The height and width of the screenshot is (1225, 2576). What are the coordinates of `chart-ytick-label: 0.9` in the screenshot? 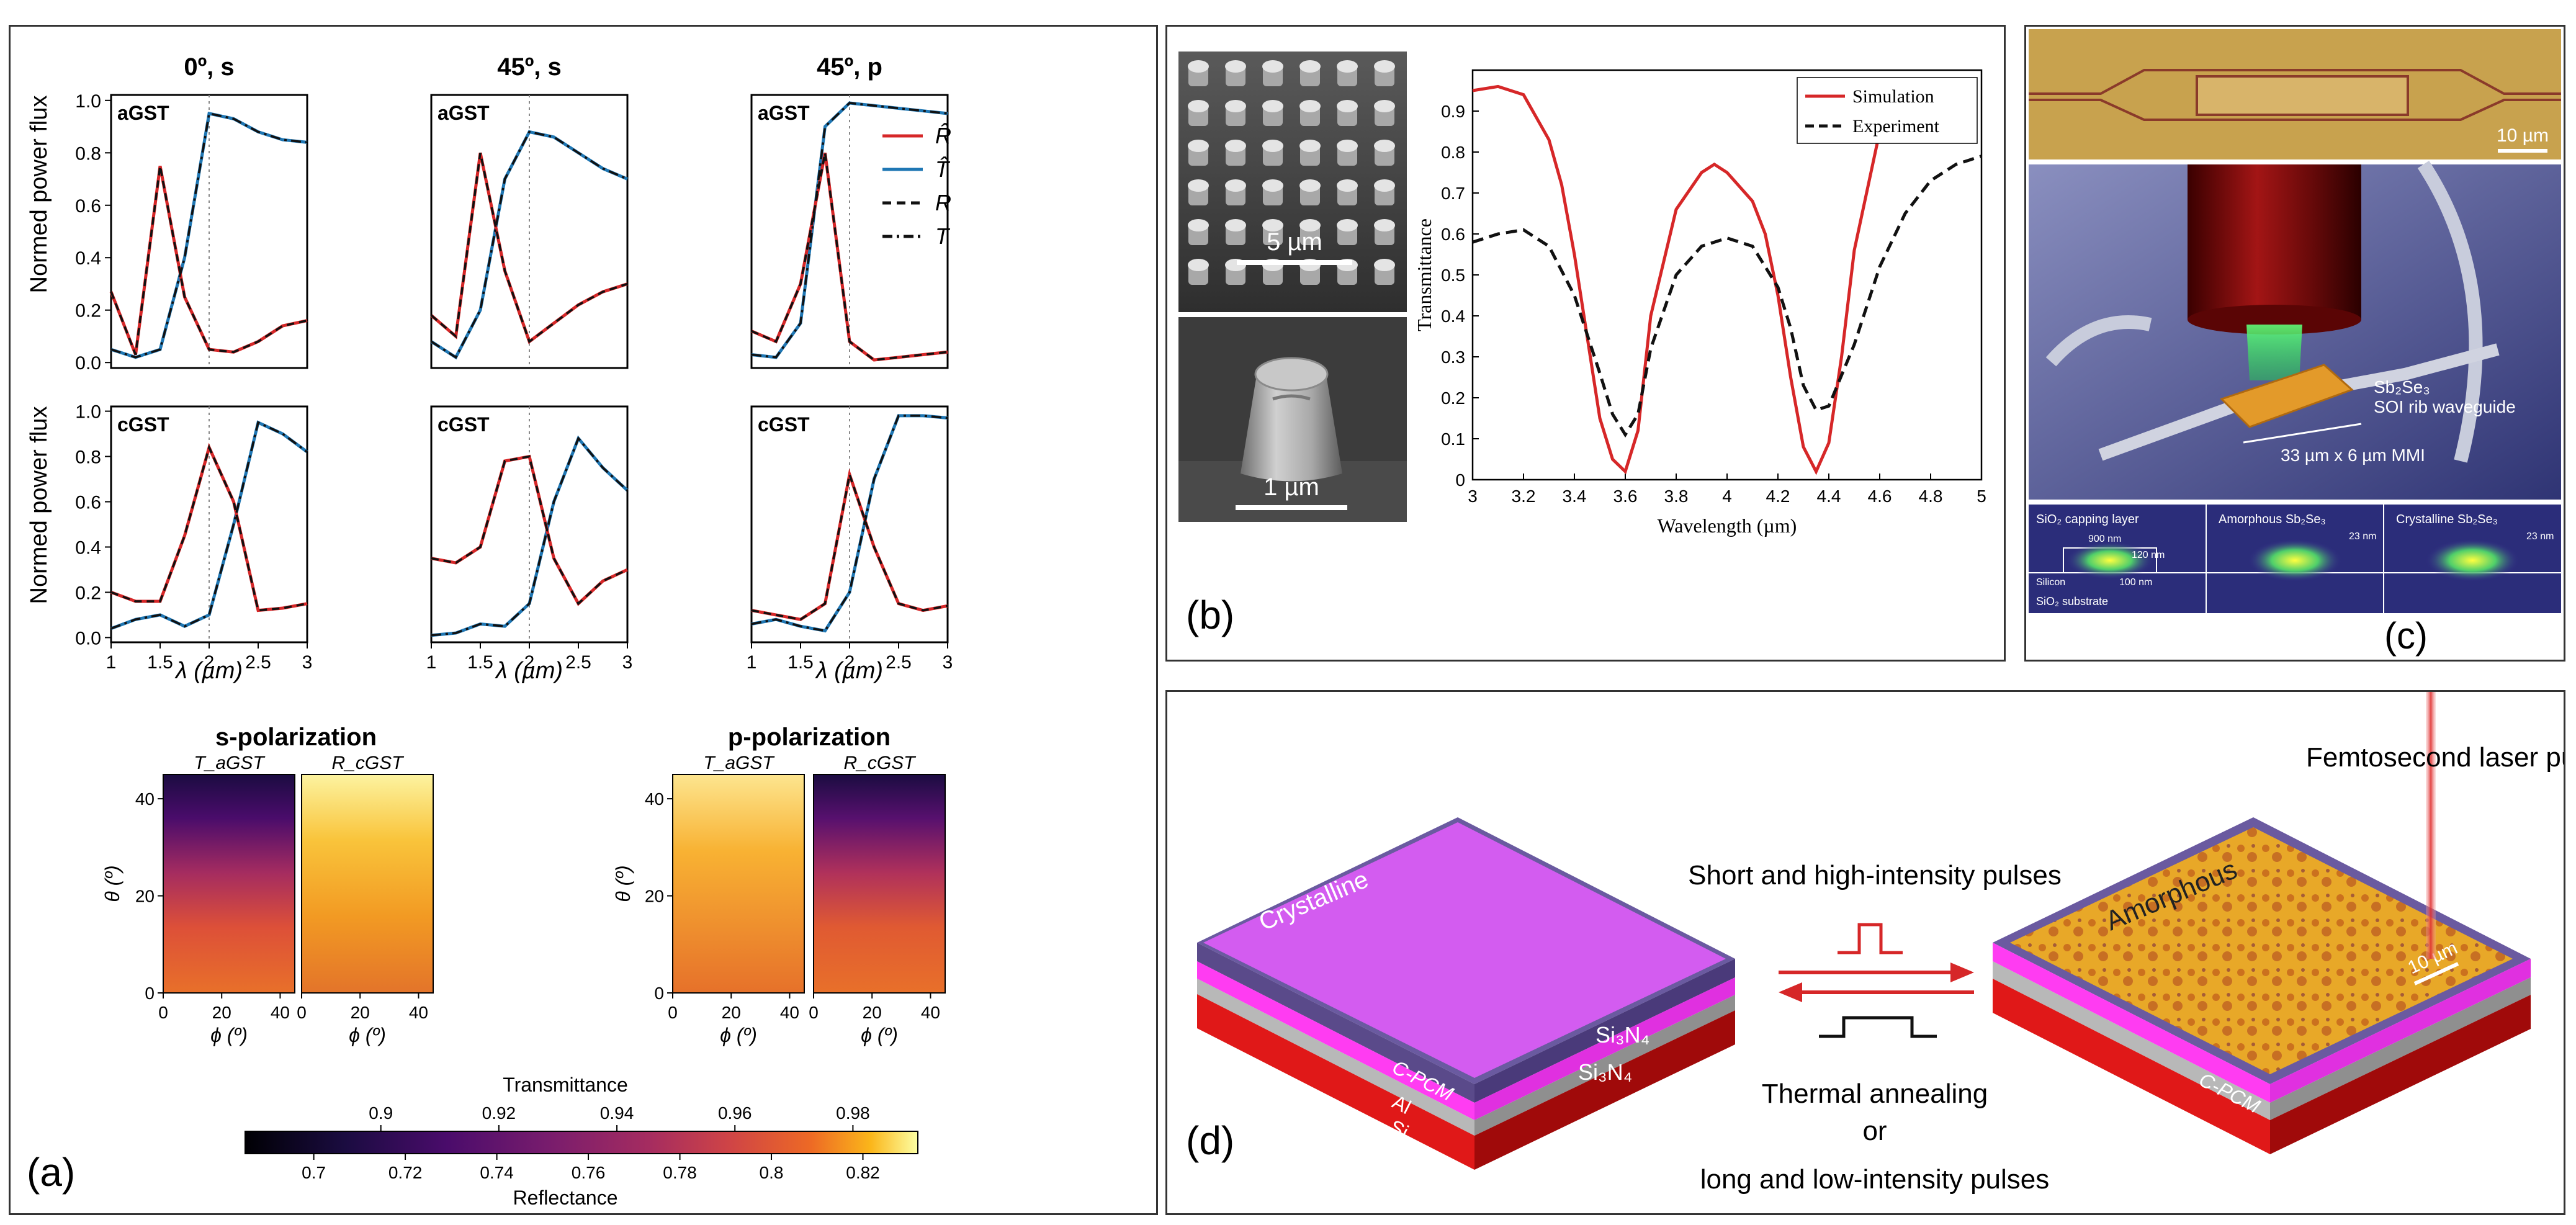 It's located at (1453, 111).